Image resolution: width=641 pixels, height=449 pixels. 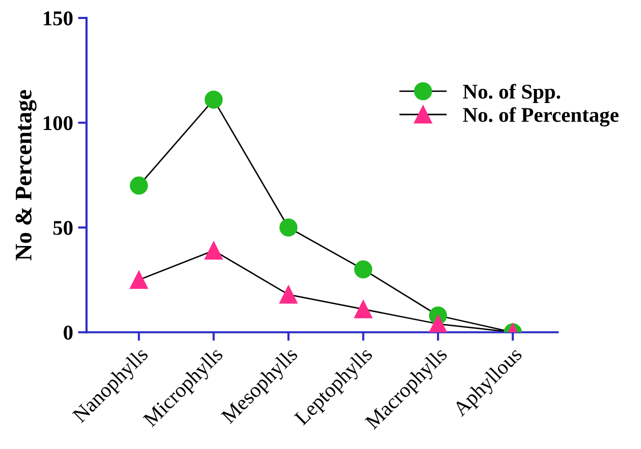 I want to click on legend-label: No. of Spp., so click(x=511, y=93).